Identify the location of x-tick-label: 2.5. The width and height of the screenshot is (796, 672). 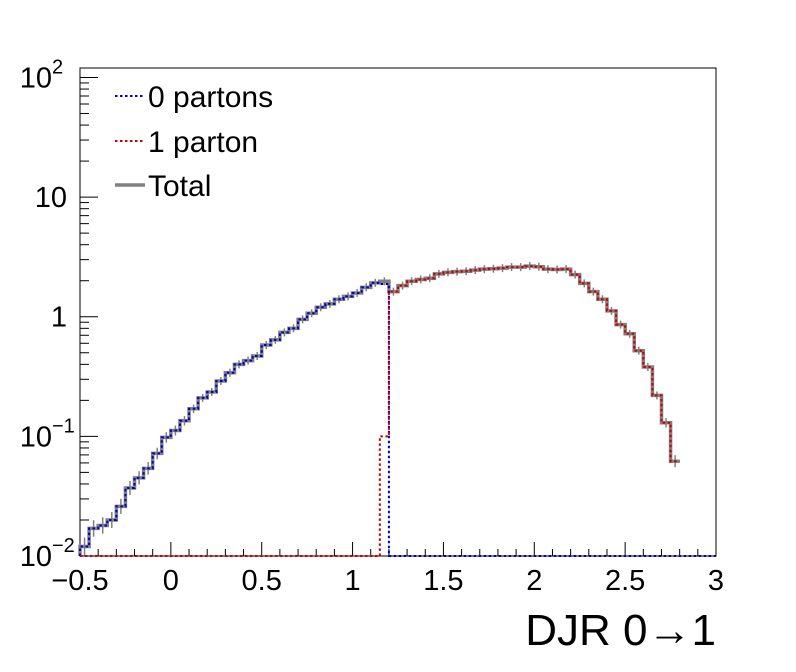
(625, 581).